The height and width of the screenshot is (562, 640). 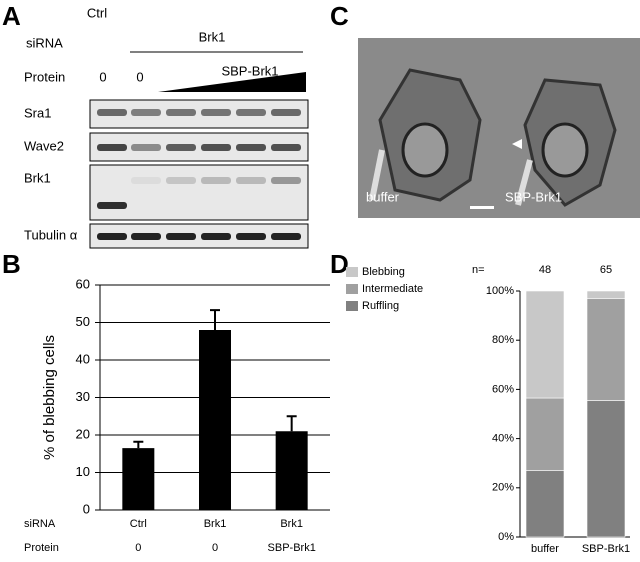 I want to click on gradient-triangle, so click(x=232, y=82).